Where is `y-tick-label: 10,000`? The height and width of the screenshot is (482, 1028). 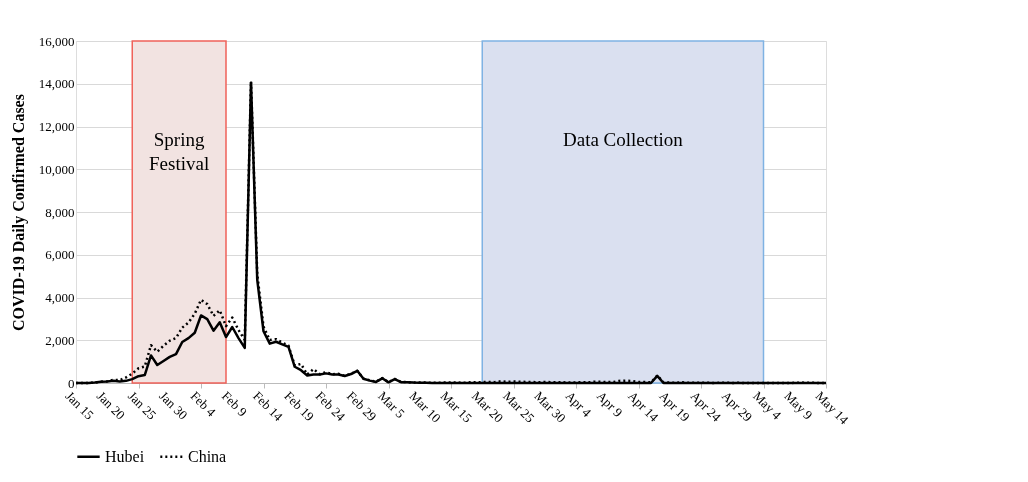
y-tick-label: 10,000 is located at coordinates (56, 169).